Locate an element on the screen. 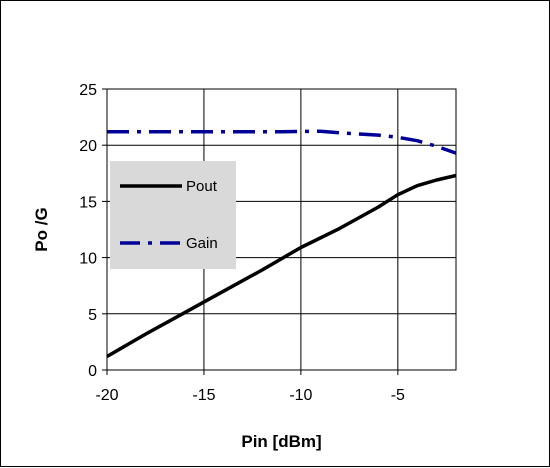 The height and width of the screenshot is (468, 550). y-tick-label: 5 is located at coordinates (92, 315).